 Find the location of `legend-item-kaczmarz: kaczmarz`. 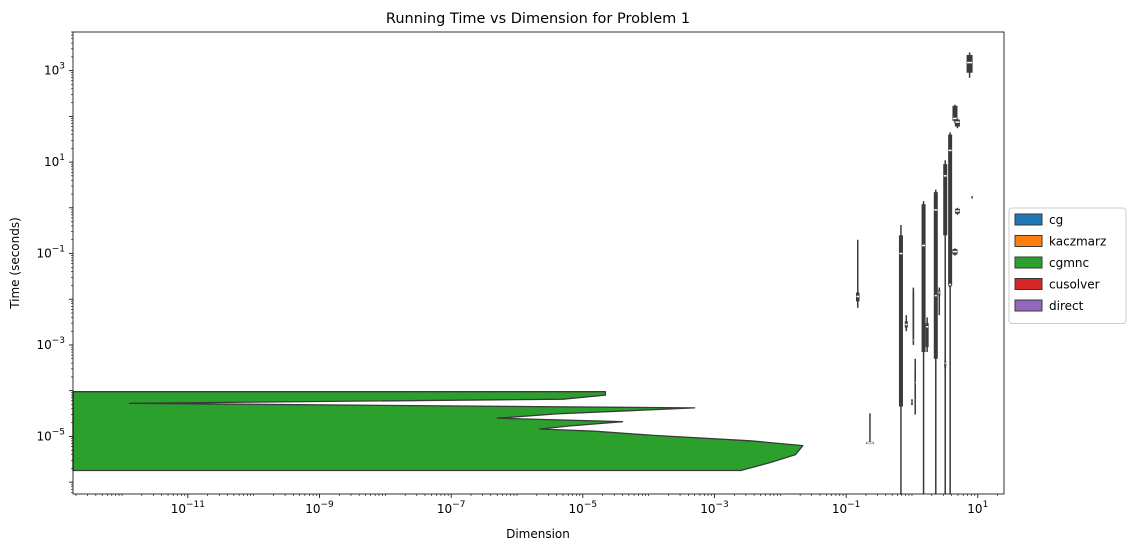

legend-item-kaczmarz: kaczmarz is located at coordinates (1060, 242).